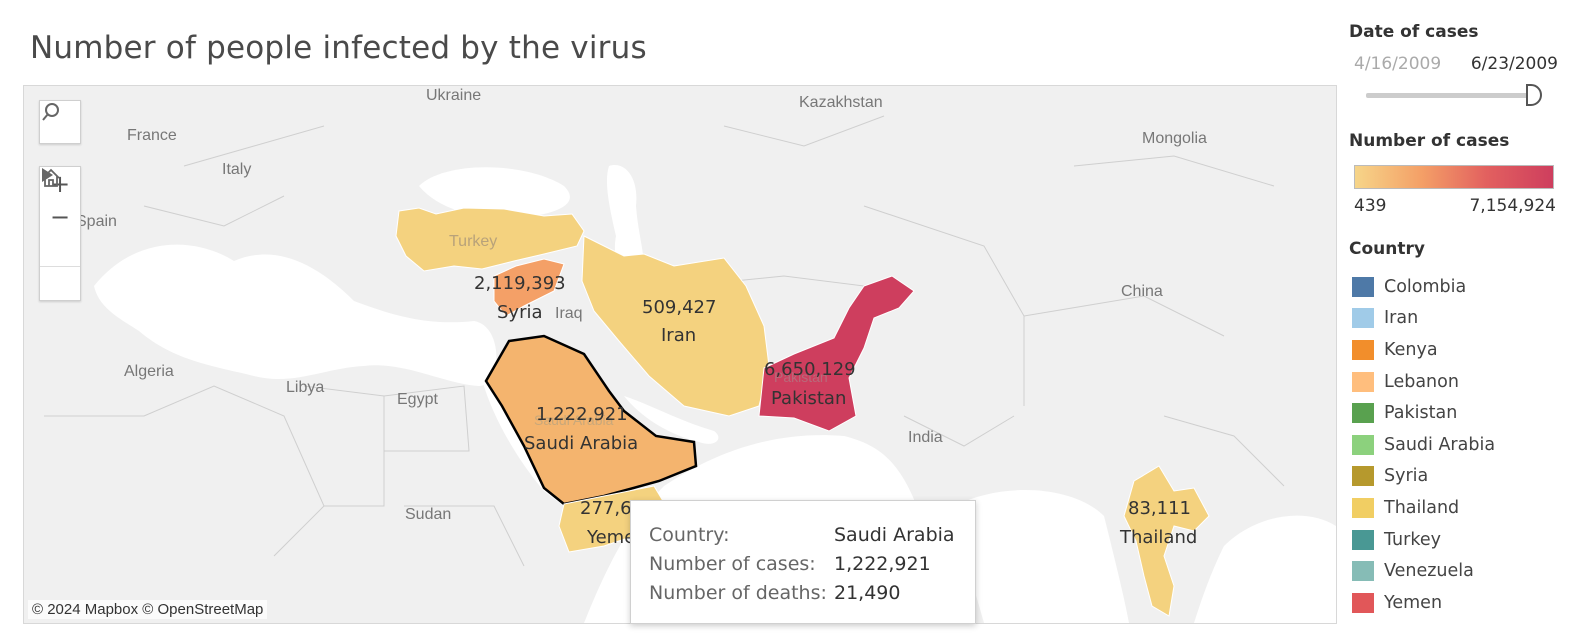 The image size is (1590, 643). What do you see at coordinates (1429, 141) in the screenshot?
I see `color-legend-title: Number of cases` at bounding box center [1429, 141].